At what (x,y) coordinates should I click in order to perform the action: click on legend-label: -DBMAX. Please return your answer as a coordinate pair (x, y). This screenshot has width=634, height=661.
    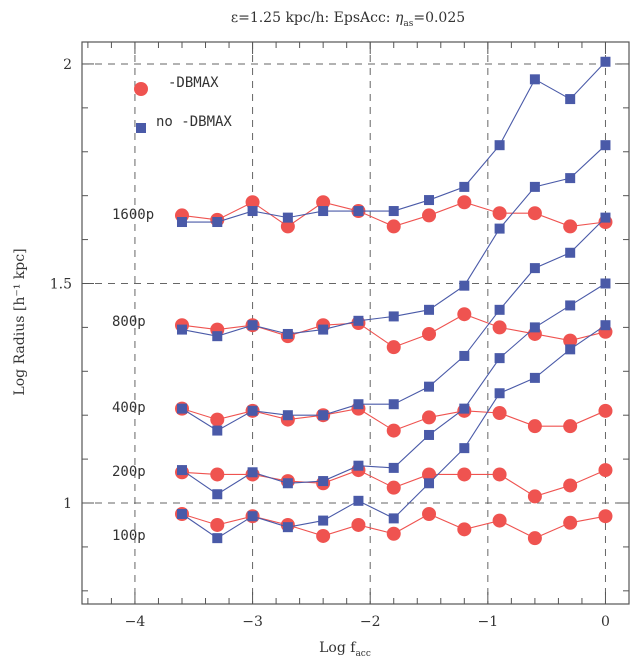
    Looking at the image, I should click on (193, 83).